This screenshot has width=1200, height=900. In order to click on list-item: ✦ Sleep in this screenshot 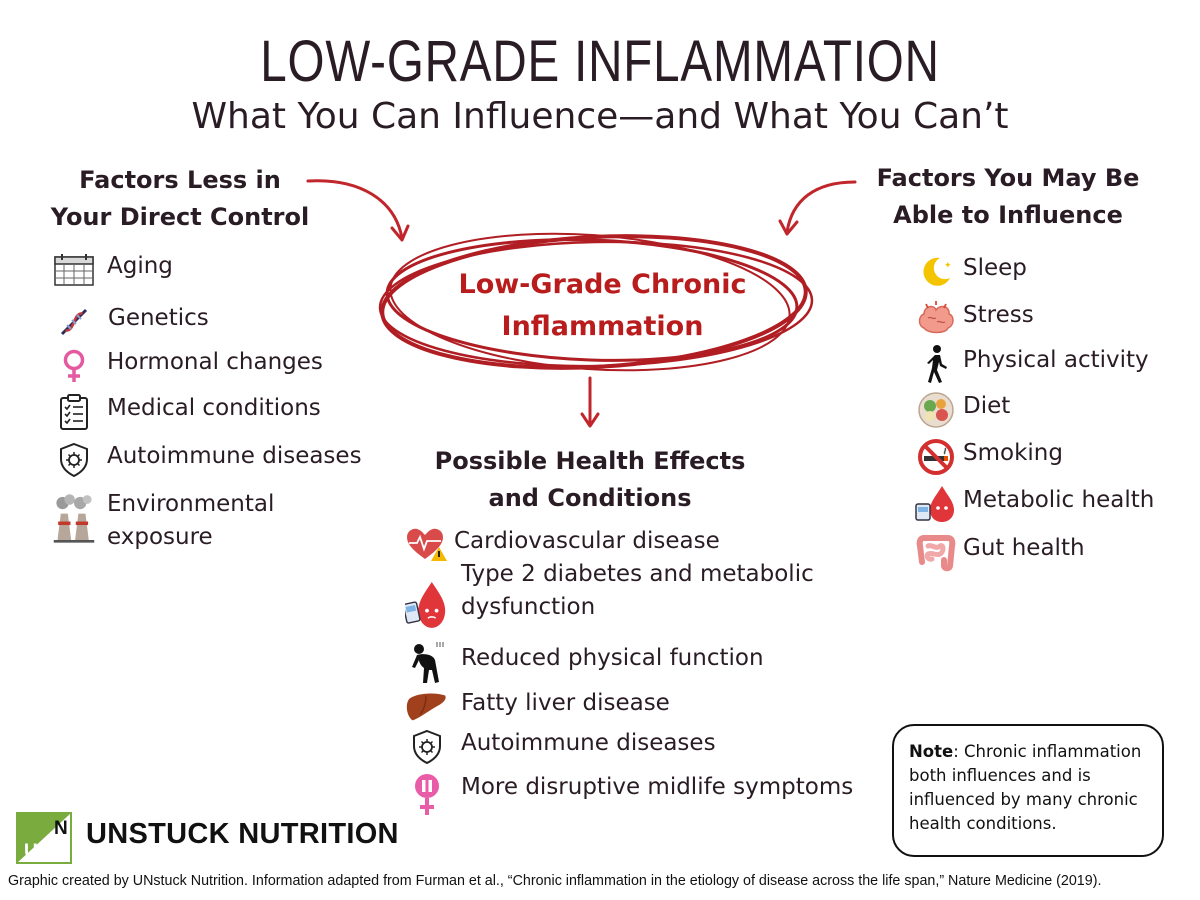, I will do `click(1054, 275)`.